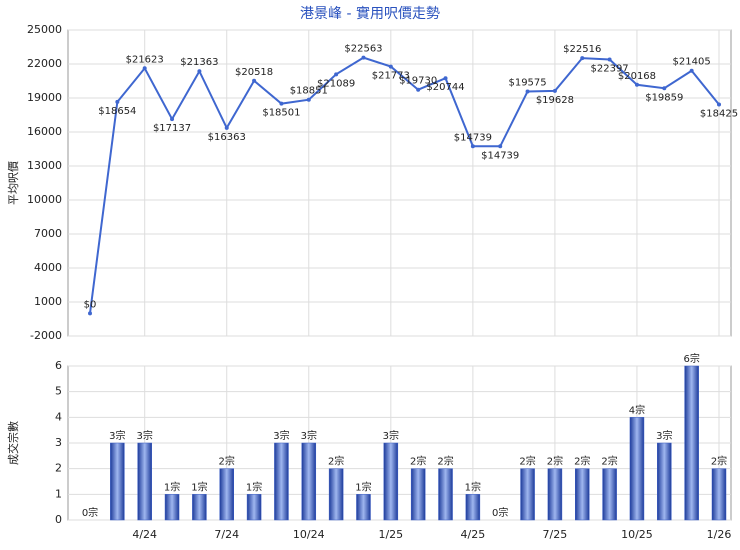 Image resolution: width=740 pixels, height=550 pixels. Describe the element at coordinates (13, 183) in the screenshot. I see `y-axis-label: 平均呎價` at that location.